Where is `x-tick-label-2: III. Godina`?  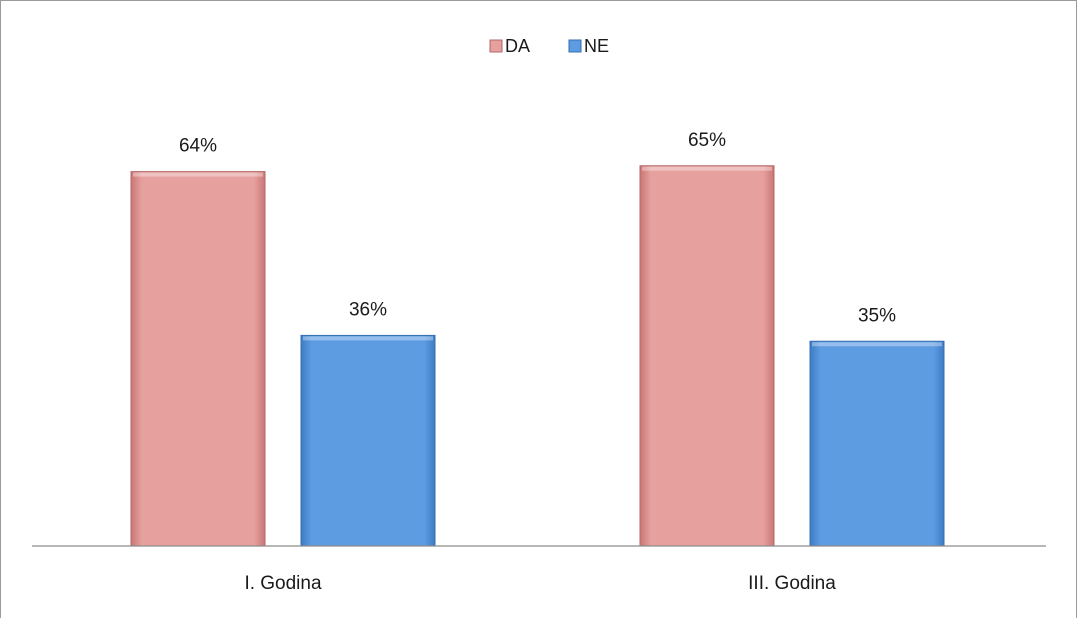 x-tick-label-2: III. Godina is located at coordinates (792, 583).